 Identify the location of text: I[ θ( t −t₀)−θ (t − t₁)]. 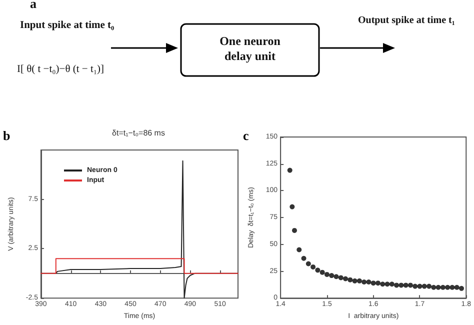
(60, 69).